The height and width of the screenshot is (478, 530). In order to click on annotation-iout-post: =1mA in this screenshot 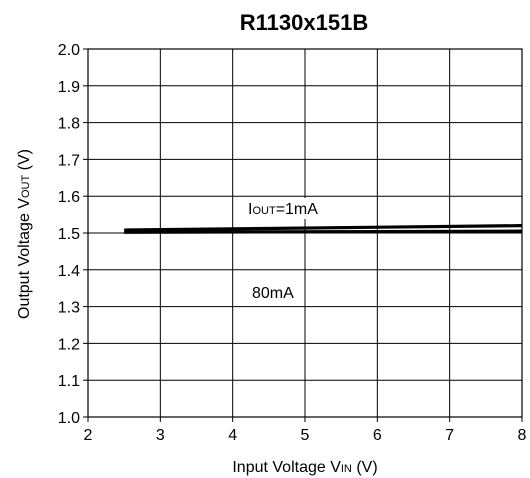, I will do `click(297, 209)`.